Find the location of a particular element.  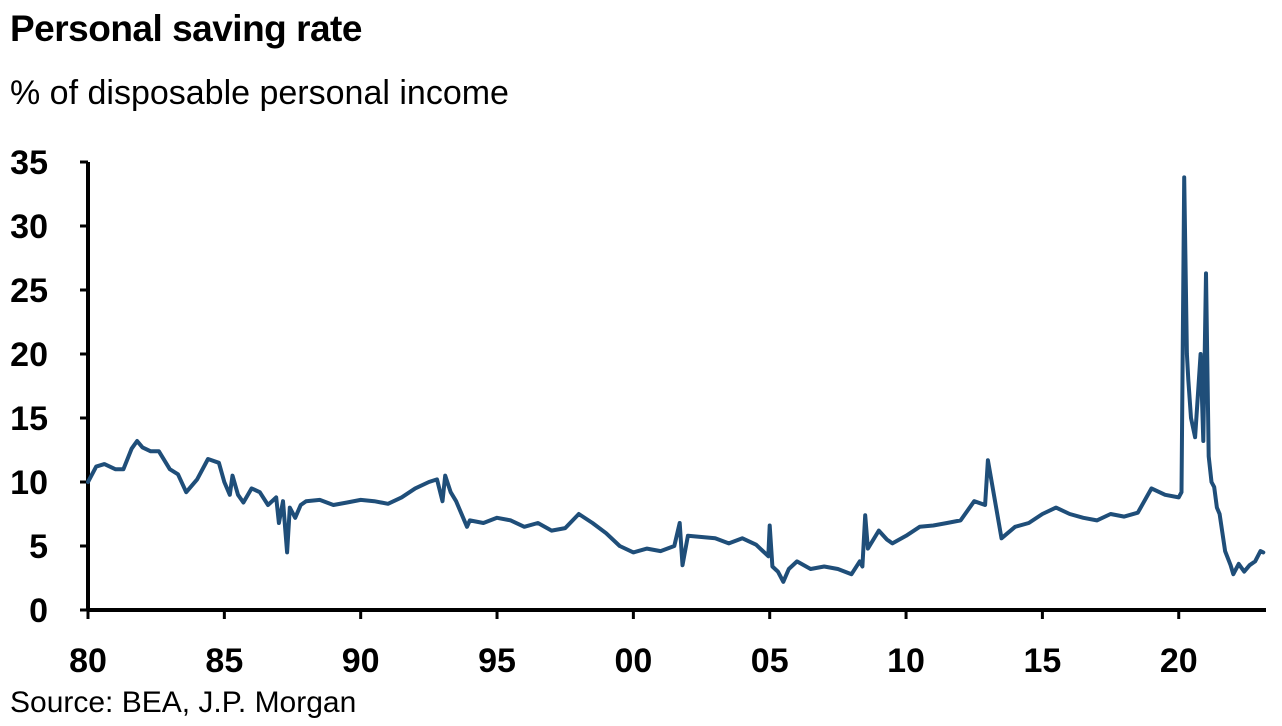

y-tick-label: 30 is located at coordinates (29, 227).